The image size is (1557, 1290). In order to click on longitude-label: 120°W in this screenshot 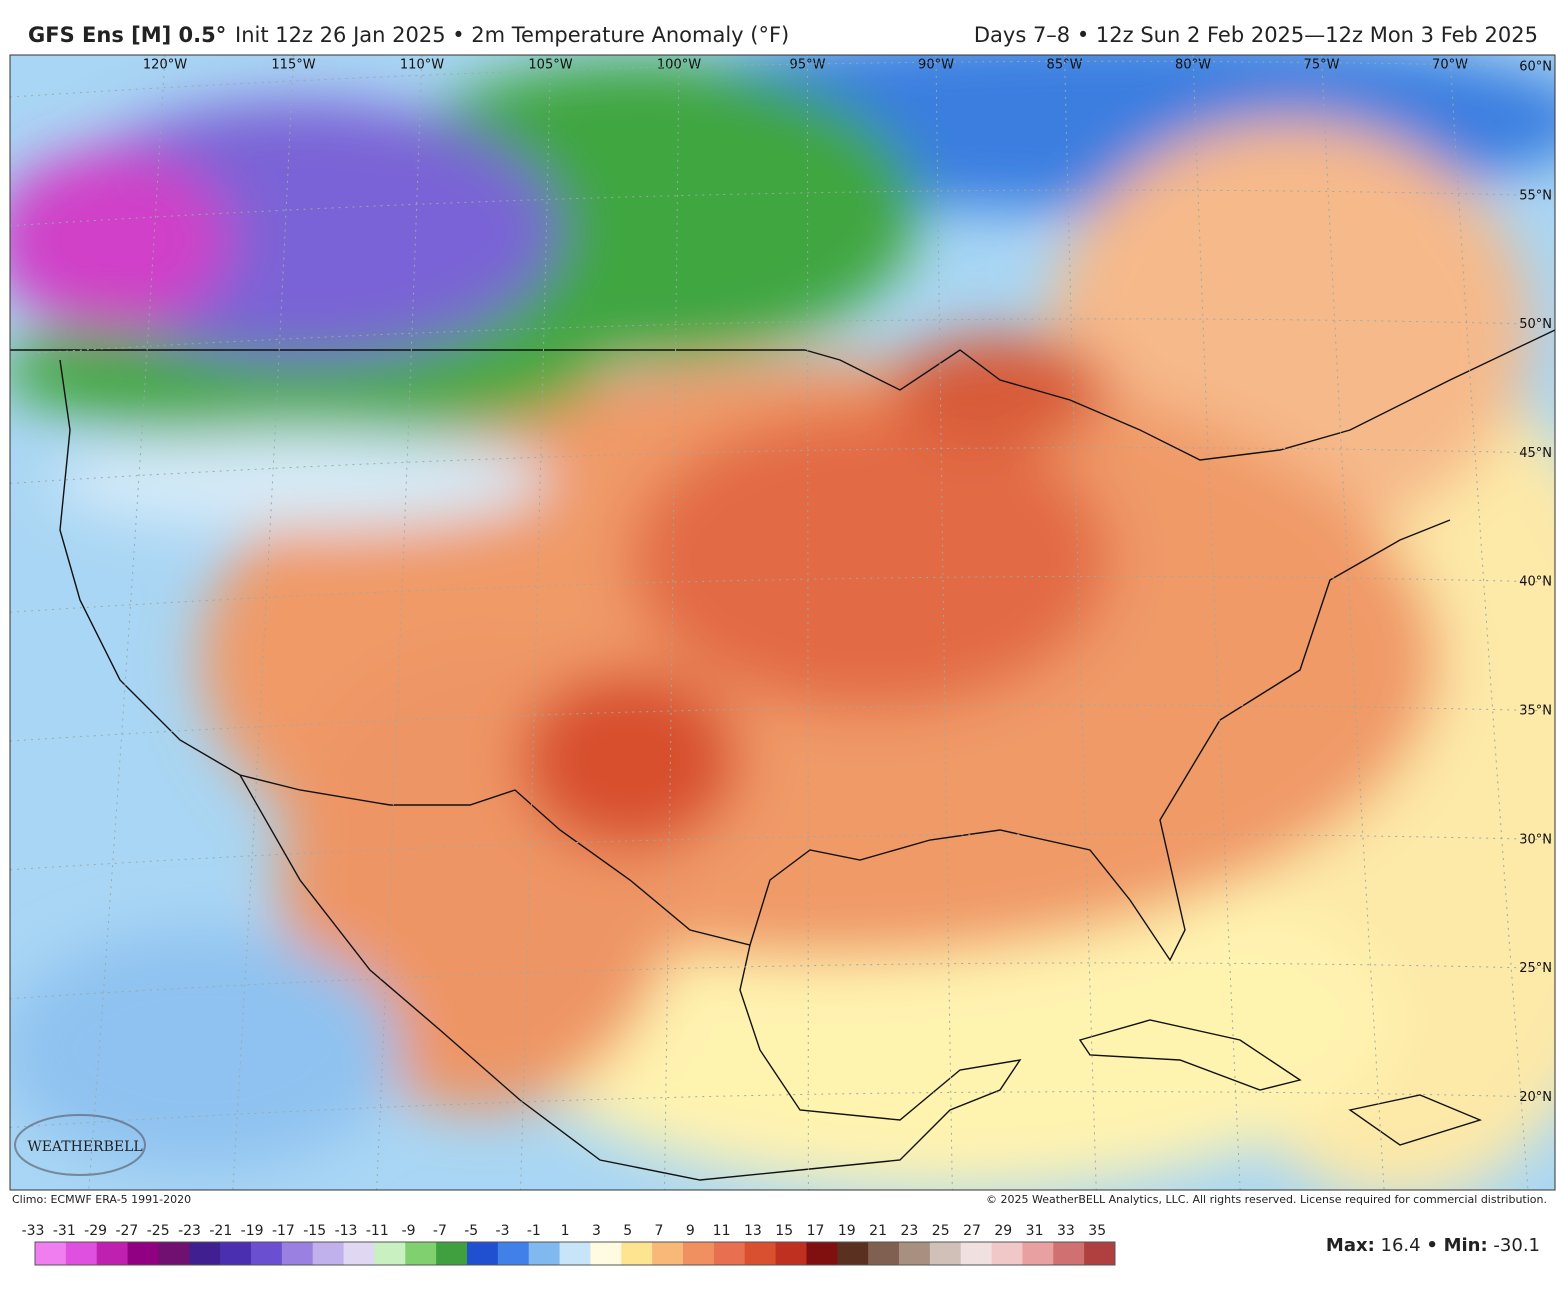, I will do `click(165, 65)`.